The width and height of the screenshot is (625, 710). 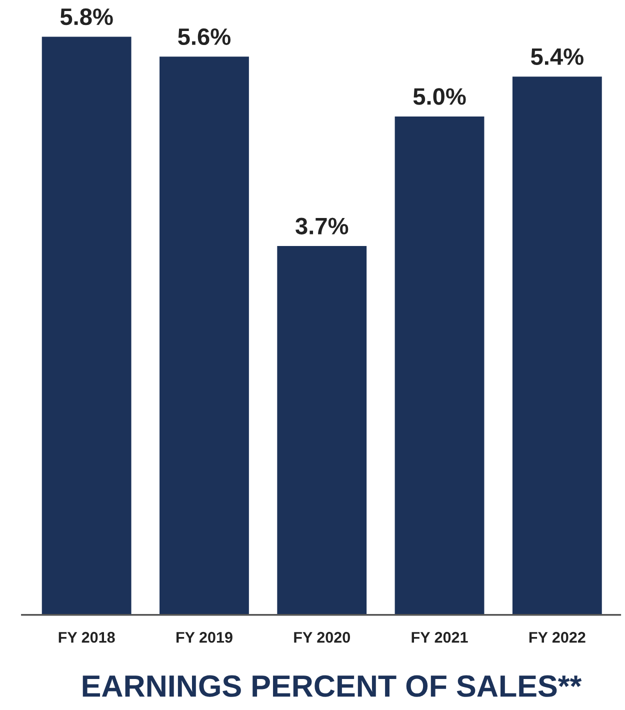 What do you see at coordinates (322, 226) in the screenshot?
I see `data-label: 3.7%` at bounding box center [322, 226].